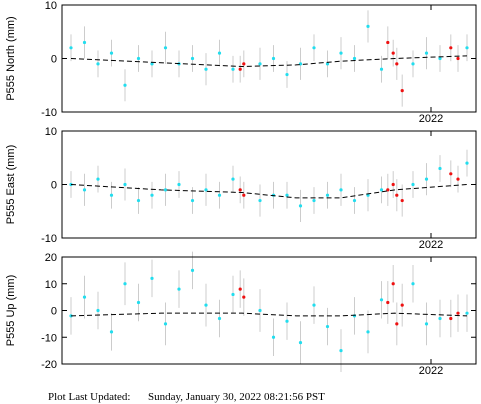 The height and width of the screenshot is (404, 481). I want to click on y-axis-label: P555 North (mm), so click(11, 58).